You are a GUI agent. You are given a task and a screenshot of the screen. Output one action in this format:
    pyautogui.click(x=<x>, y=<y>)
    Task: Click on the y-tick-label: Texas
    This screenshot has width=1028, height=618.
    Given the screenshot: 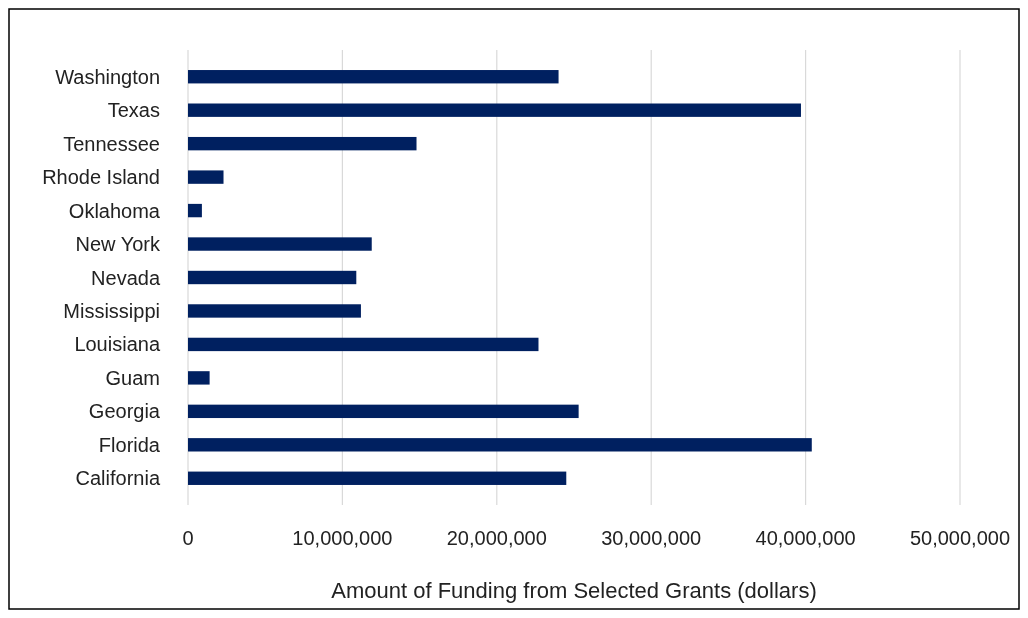 What is the action you would take?
    pyautogui.click(x=133, y=110)
    